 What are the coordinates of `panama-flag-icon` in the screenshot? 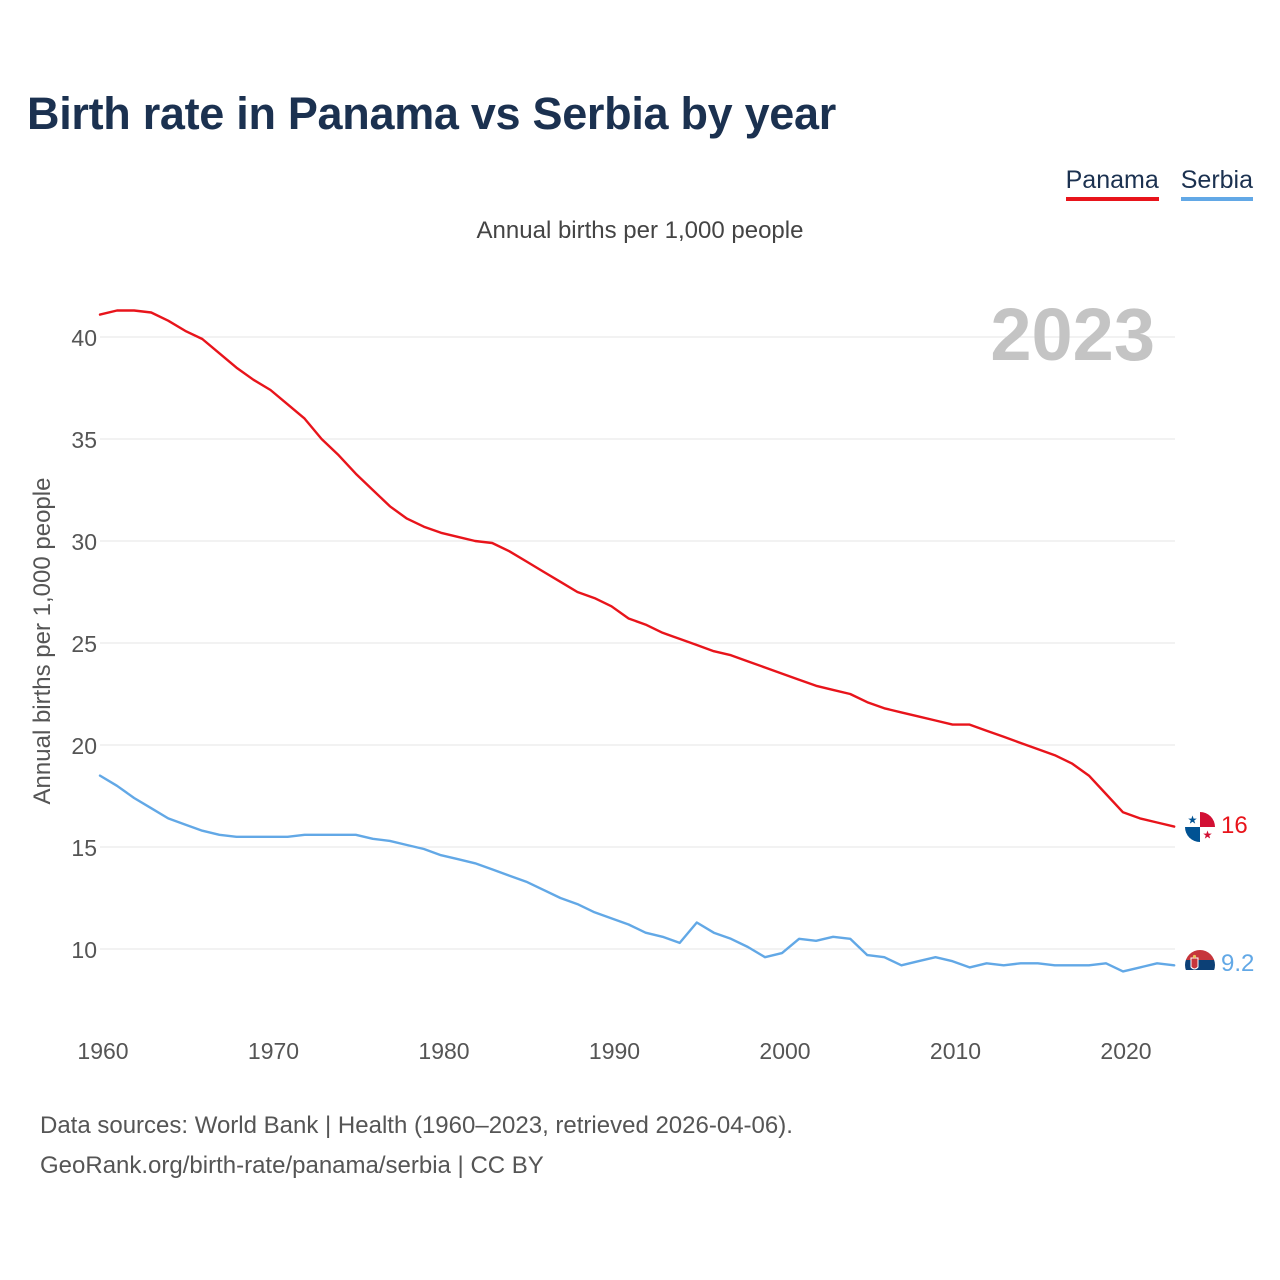 It's located at (1200, 826).